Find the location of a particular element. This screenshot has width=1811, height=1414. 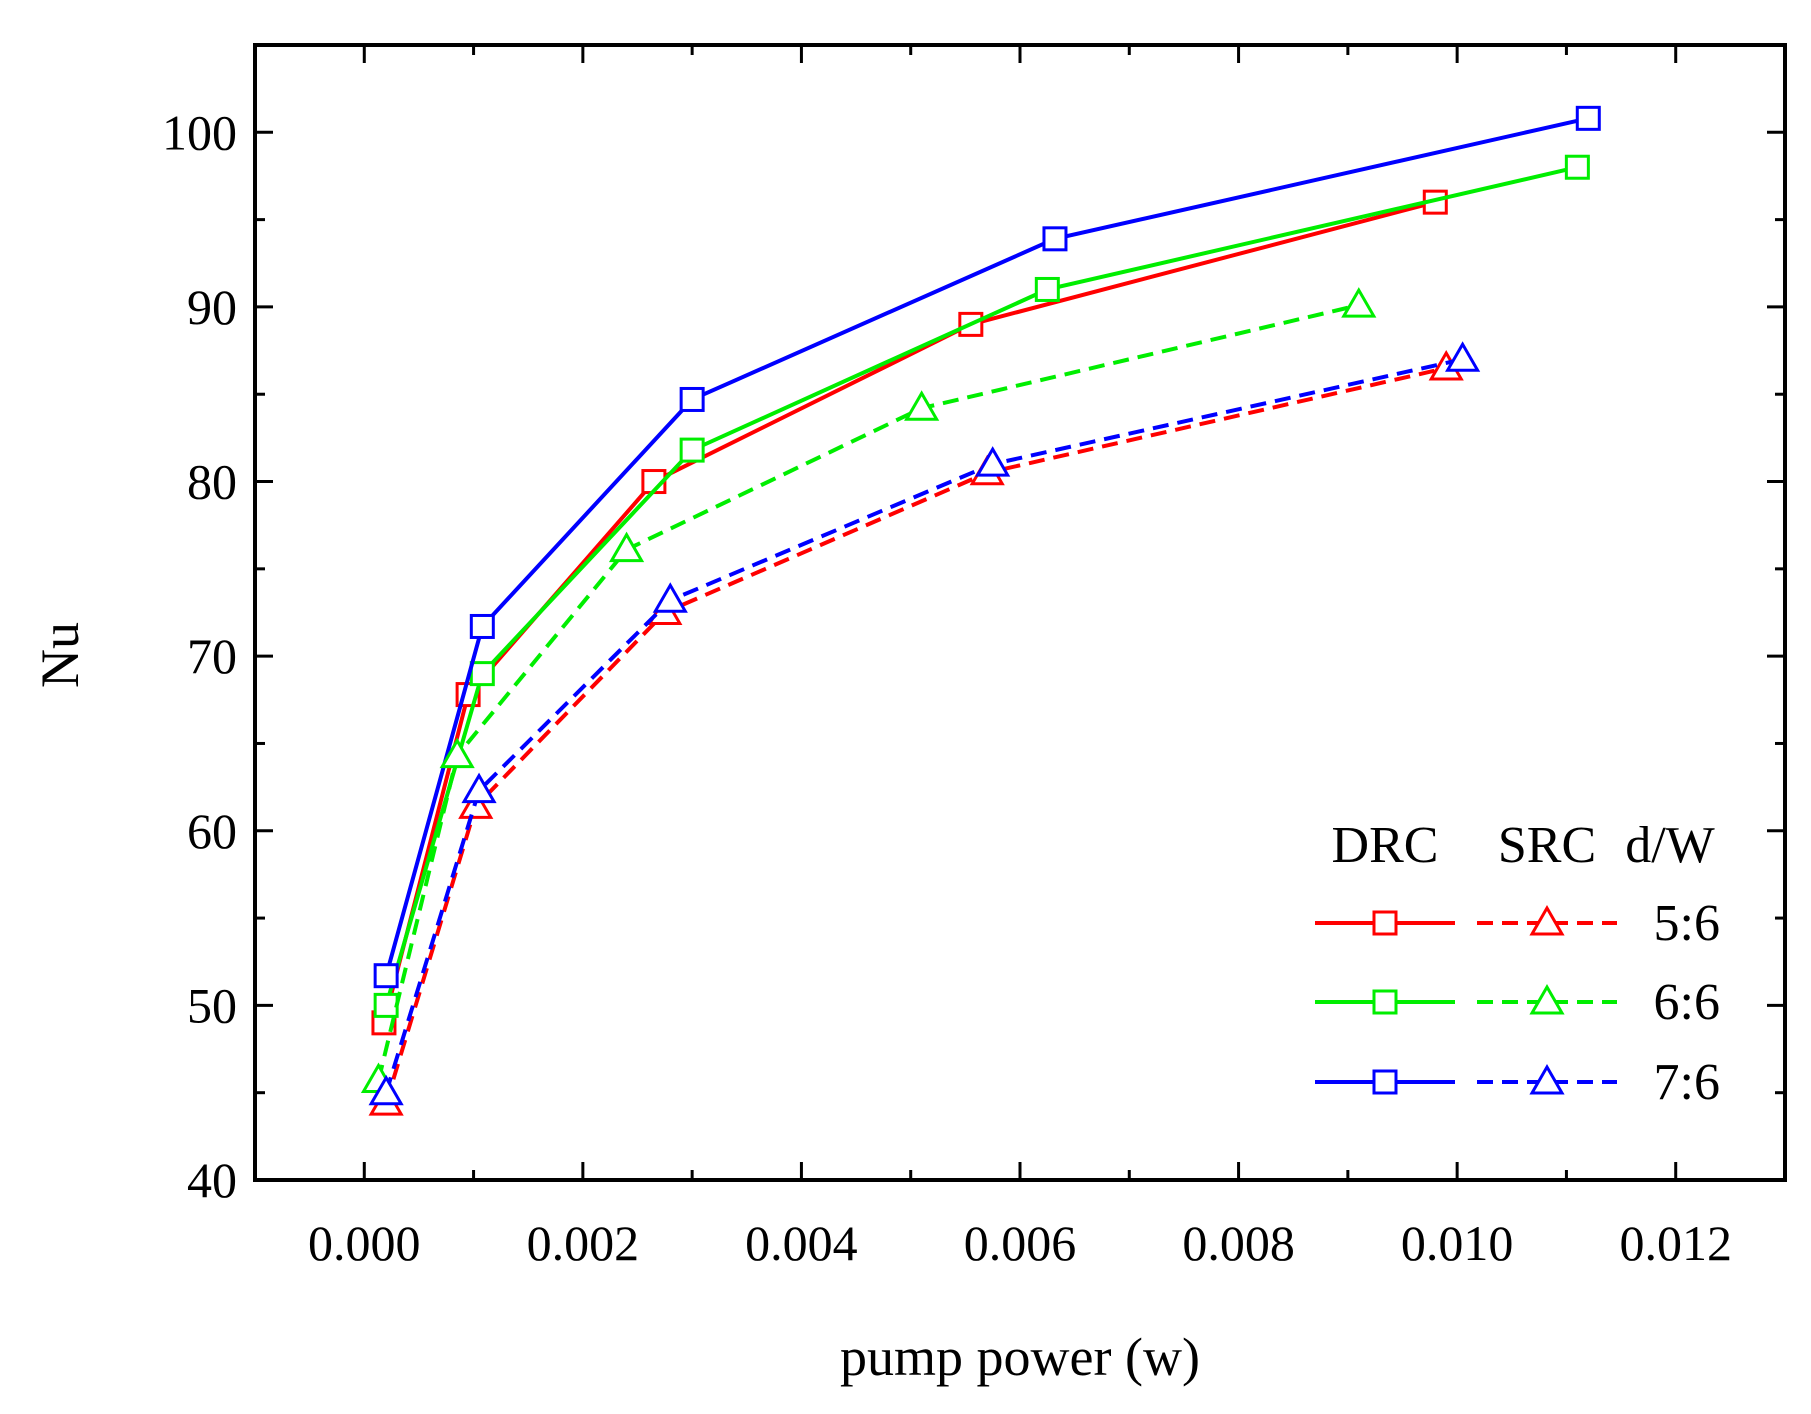

x-tick-label: 0.002 is located at coordinates (583, 1243).